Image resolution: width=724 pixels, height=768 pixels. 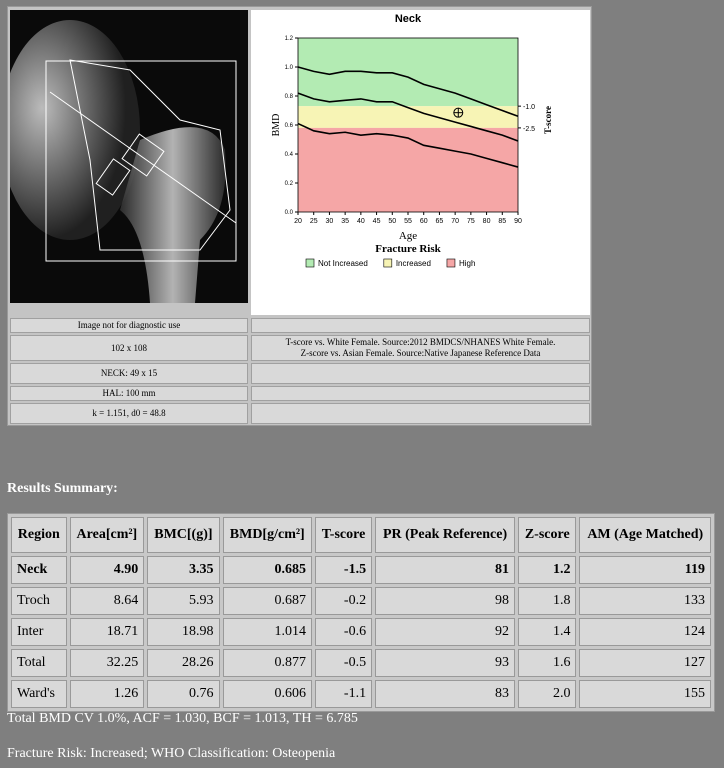 I want to click on result-cell: 1.014, so click(x=267, y=632).